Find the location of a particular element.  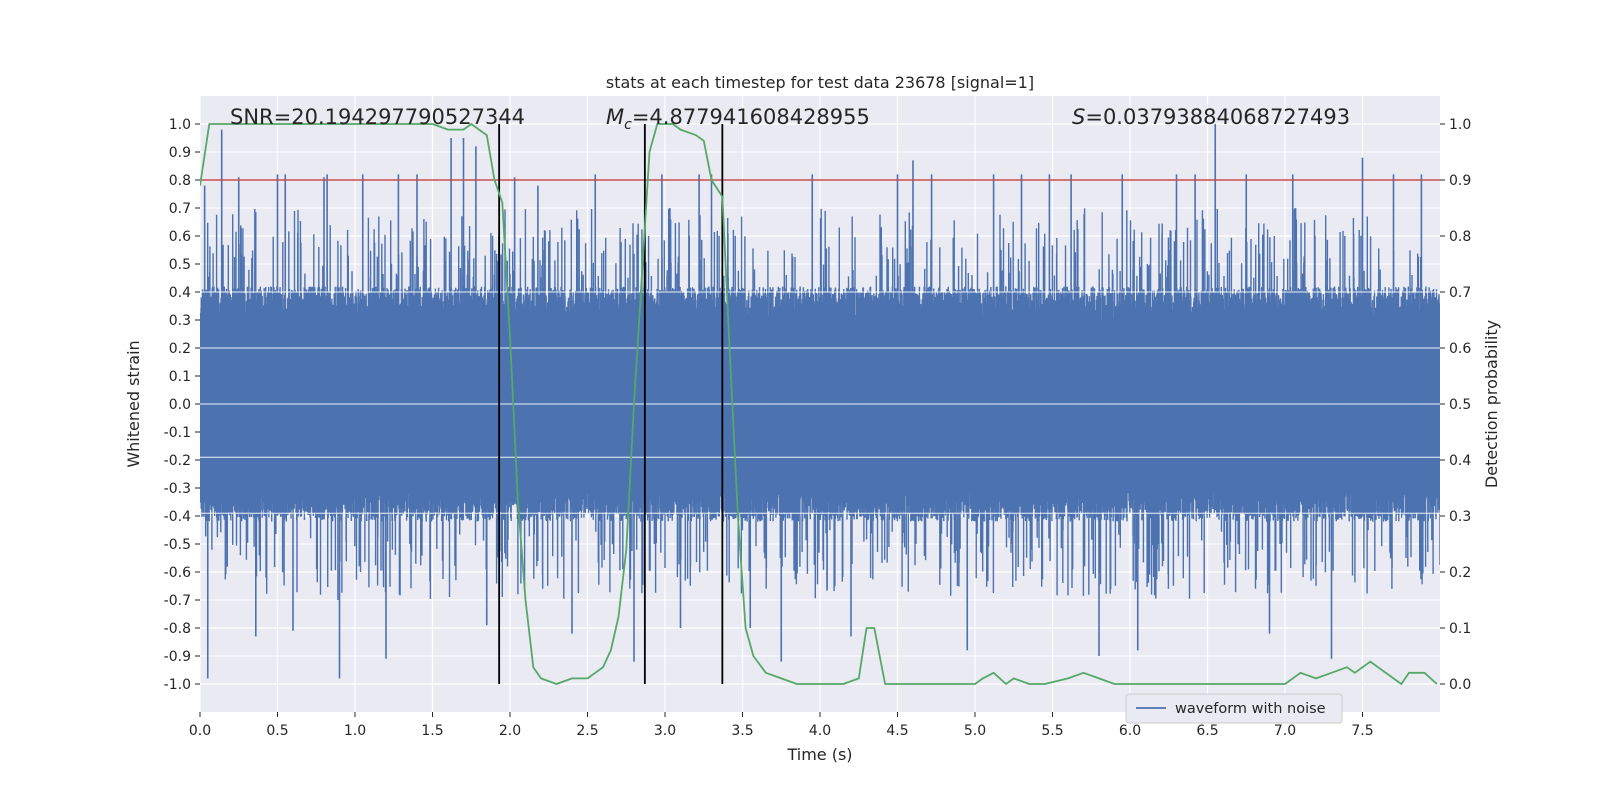

y2-tick-label: 0.9 is located at coordinates (1460, 181).